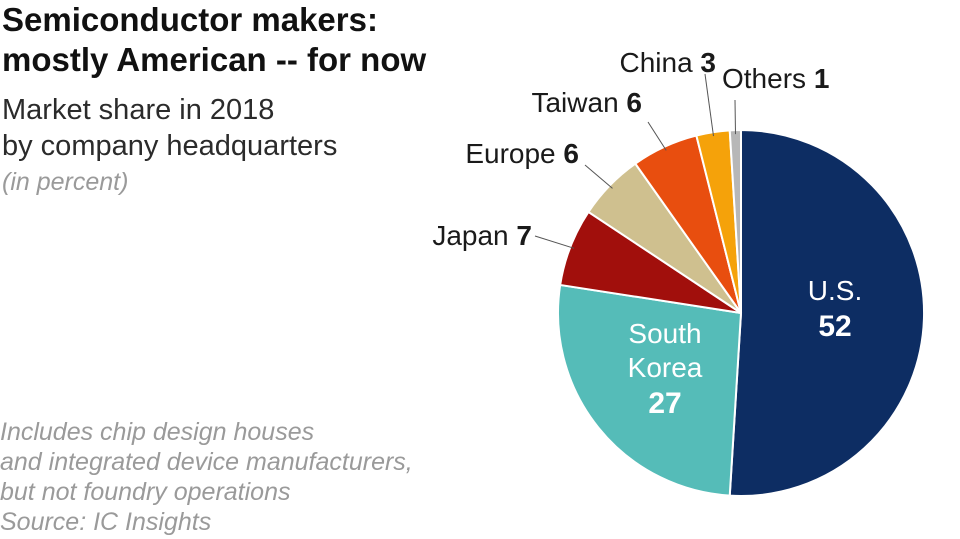 Image resolution: width=960 pixels, height=539 pixels. Describe the element at coordinates (170, 146) in the screenshot. I see `subtitle-line-2: by company headquarters` at that location.